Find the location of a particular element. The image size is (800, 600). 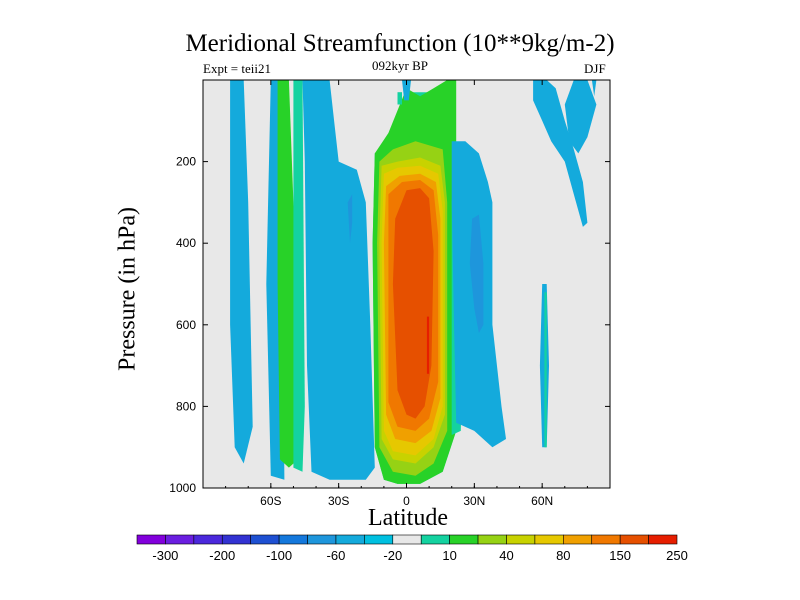

y-tick-label: 400 is located at coordinates (186, 243).